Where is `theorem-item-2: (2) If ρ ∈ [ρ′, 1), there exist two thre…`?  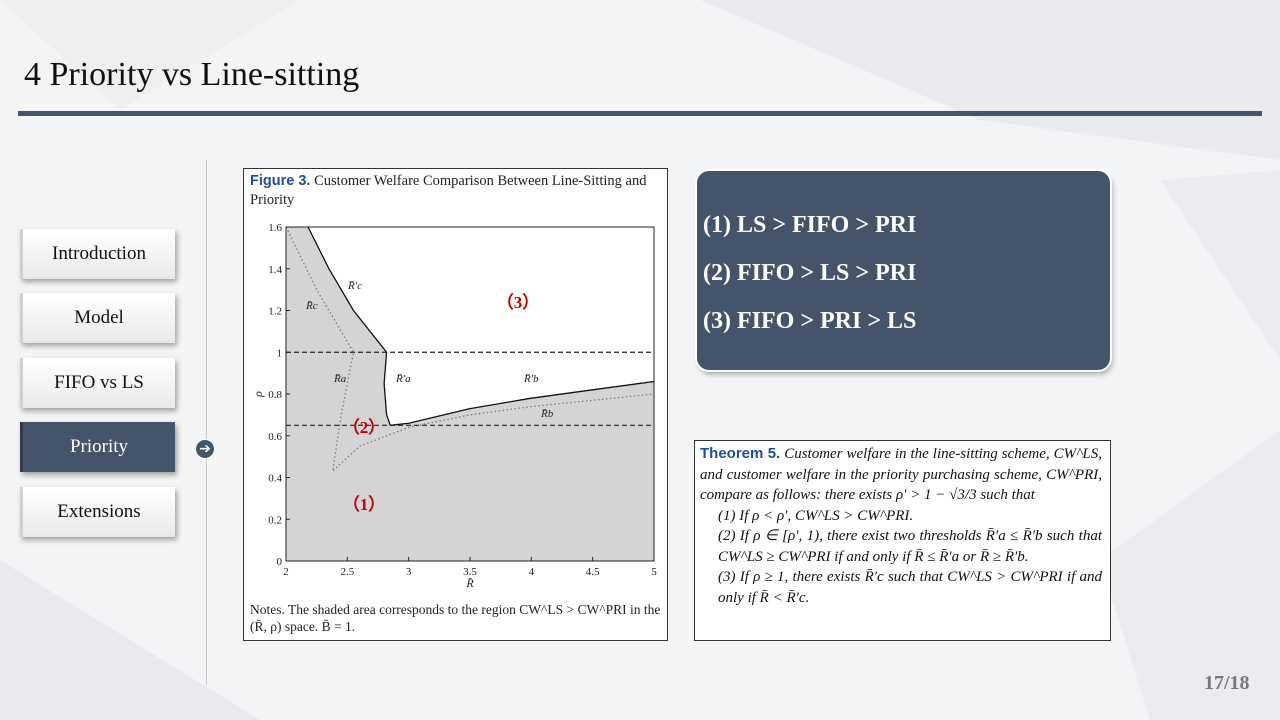
theorem-item-2: (2) If ρ ∈ [ρ′, 1), there exist two thre… is located at coordinates (910, 546).